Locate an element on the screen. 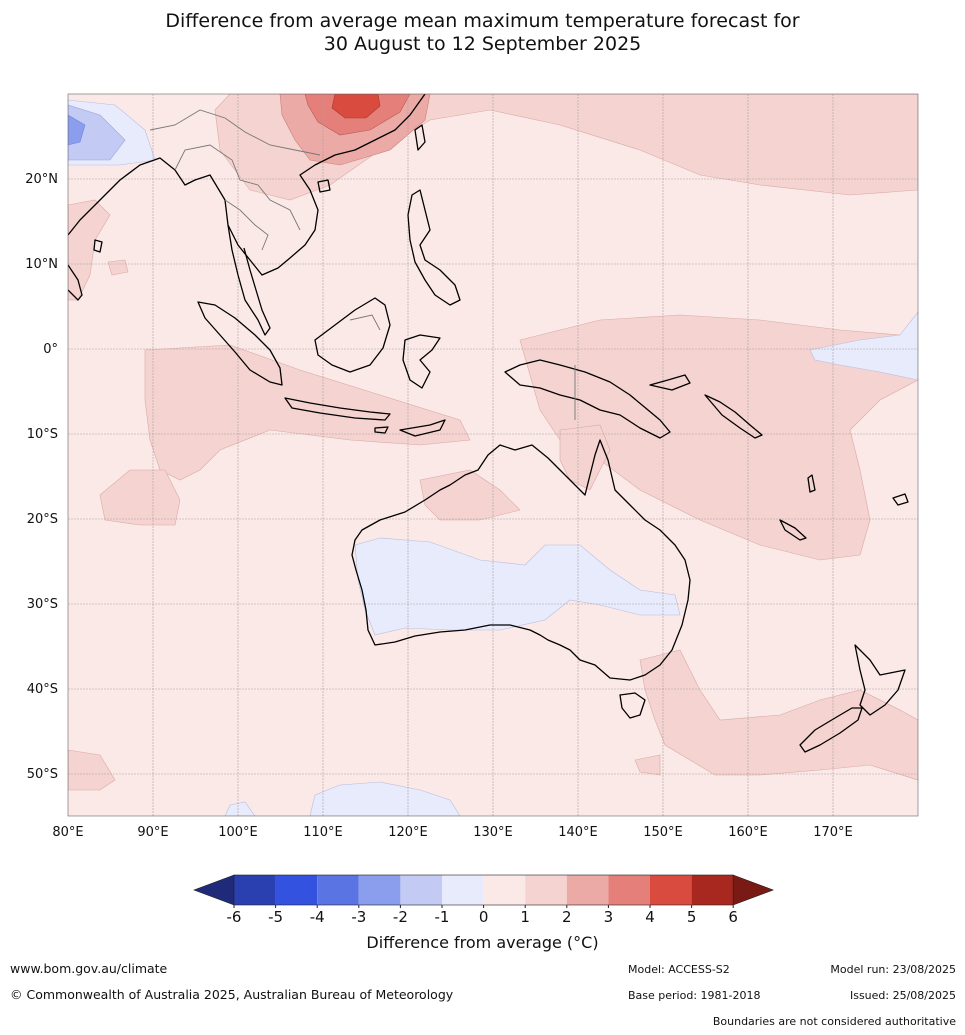 The image size is (965, 1035). colorbar-tick-label: 2 is located at coordinates (567, 917).